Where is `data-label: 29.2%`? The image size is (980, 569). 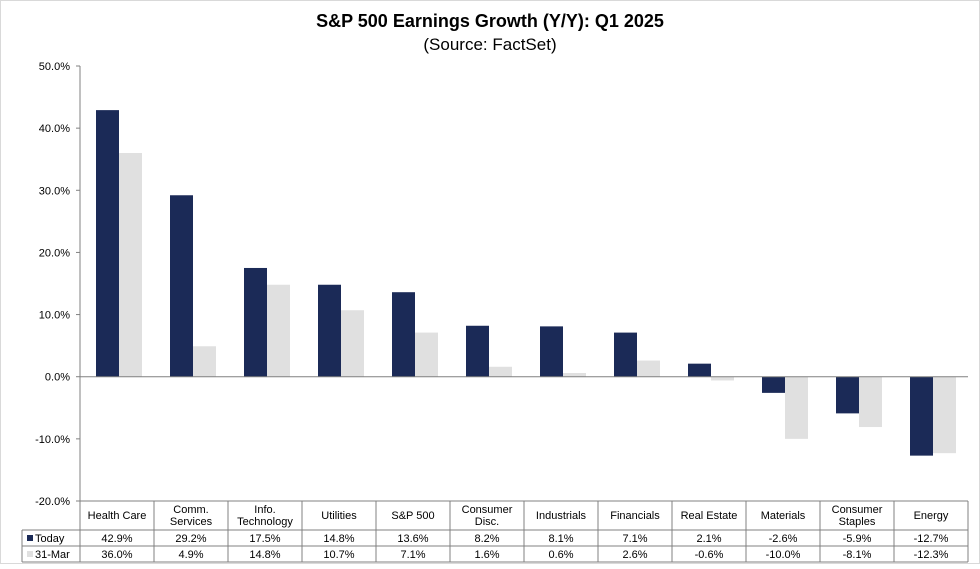 data-label: 29.2% is located at coordinates (190, 539).